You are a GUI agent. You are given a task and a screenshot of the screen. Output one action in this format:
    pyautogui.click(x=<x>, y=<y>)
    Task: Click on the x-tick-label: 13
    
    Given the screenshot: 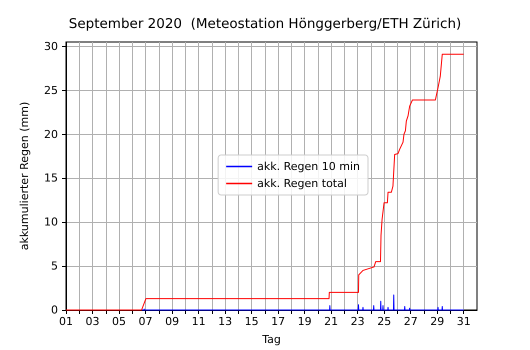 What is the action you would take?
    pyautogui.click(x=225, y=321)
    